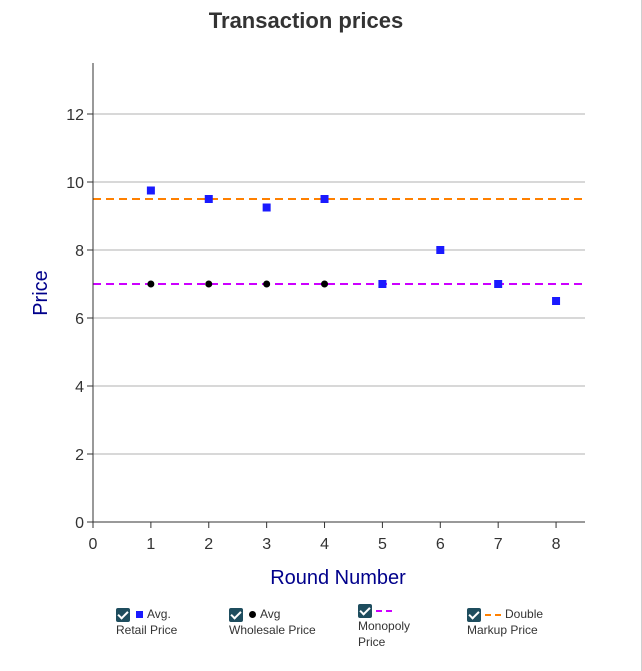  Describe the element at coordinates (79, 523) in the screenshot. I see `y-tick-label: 0` at that location.